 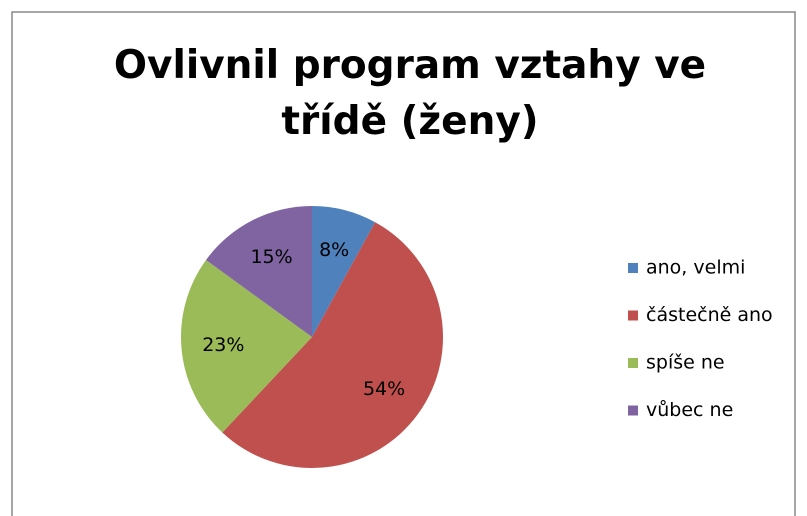 I want to click on legend-label: vůbec ne, so click(x=689, y=410).